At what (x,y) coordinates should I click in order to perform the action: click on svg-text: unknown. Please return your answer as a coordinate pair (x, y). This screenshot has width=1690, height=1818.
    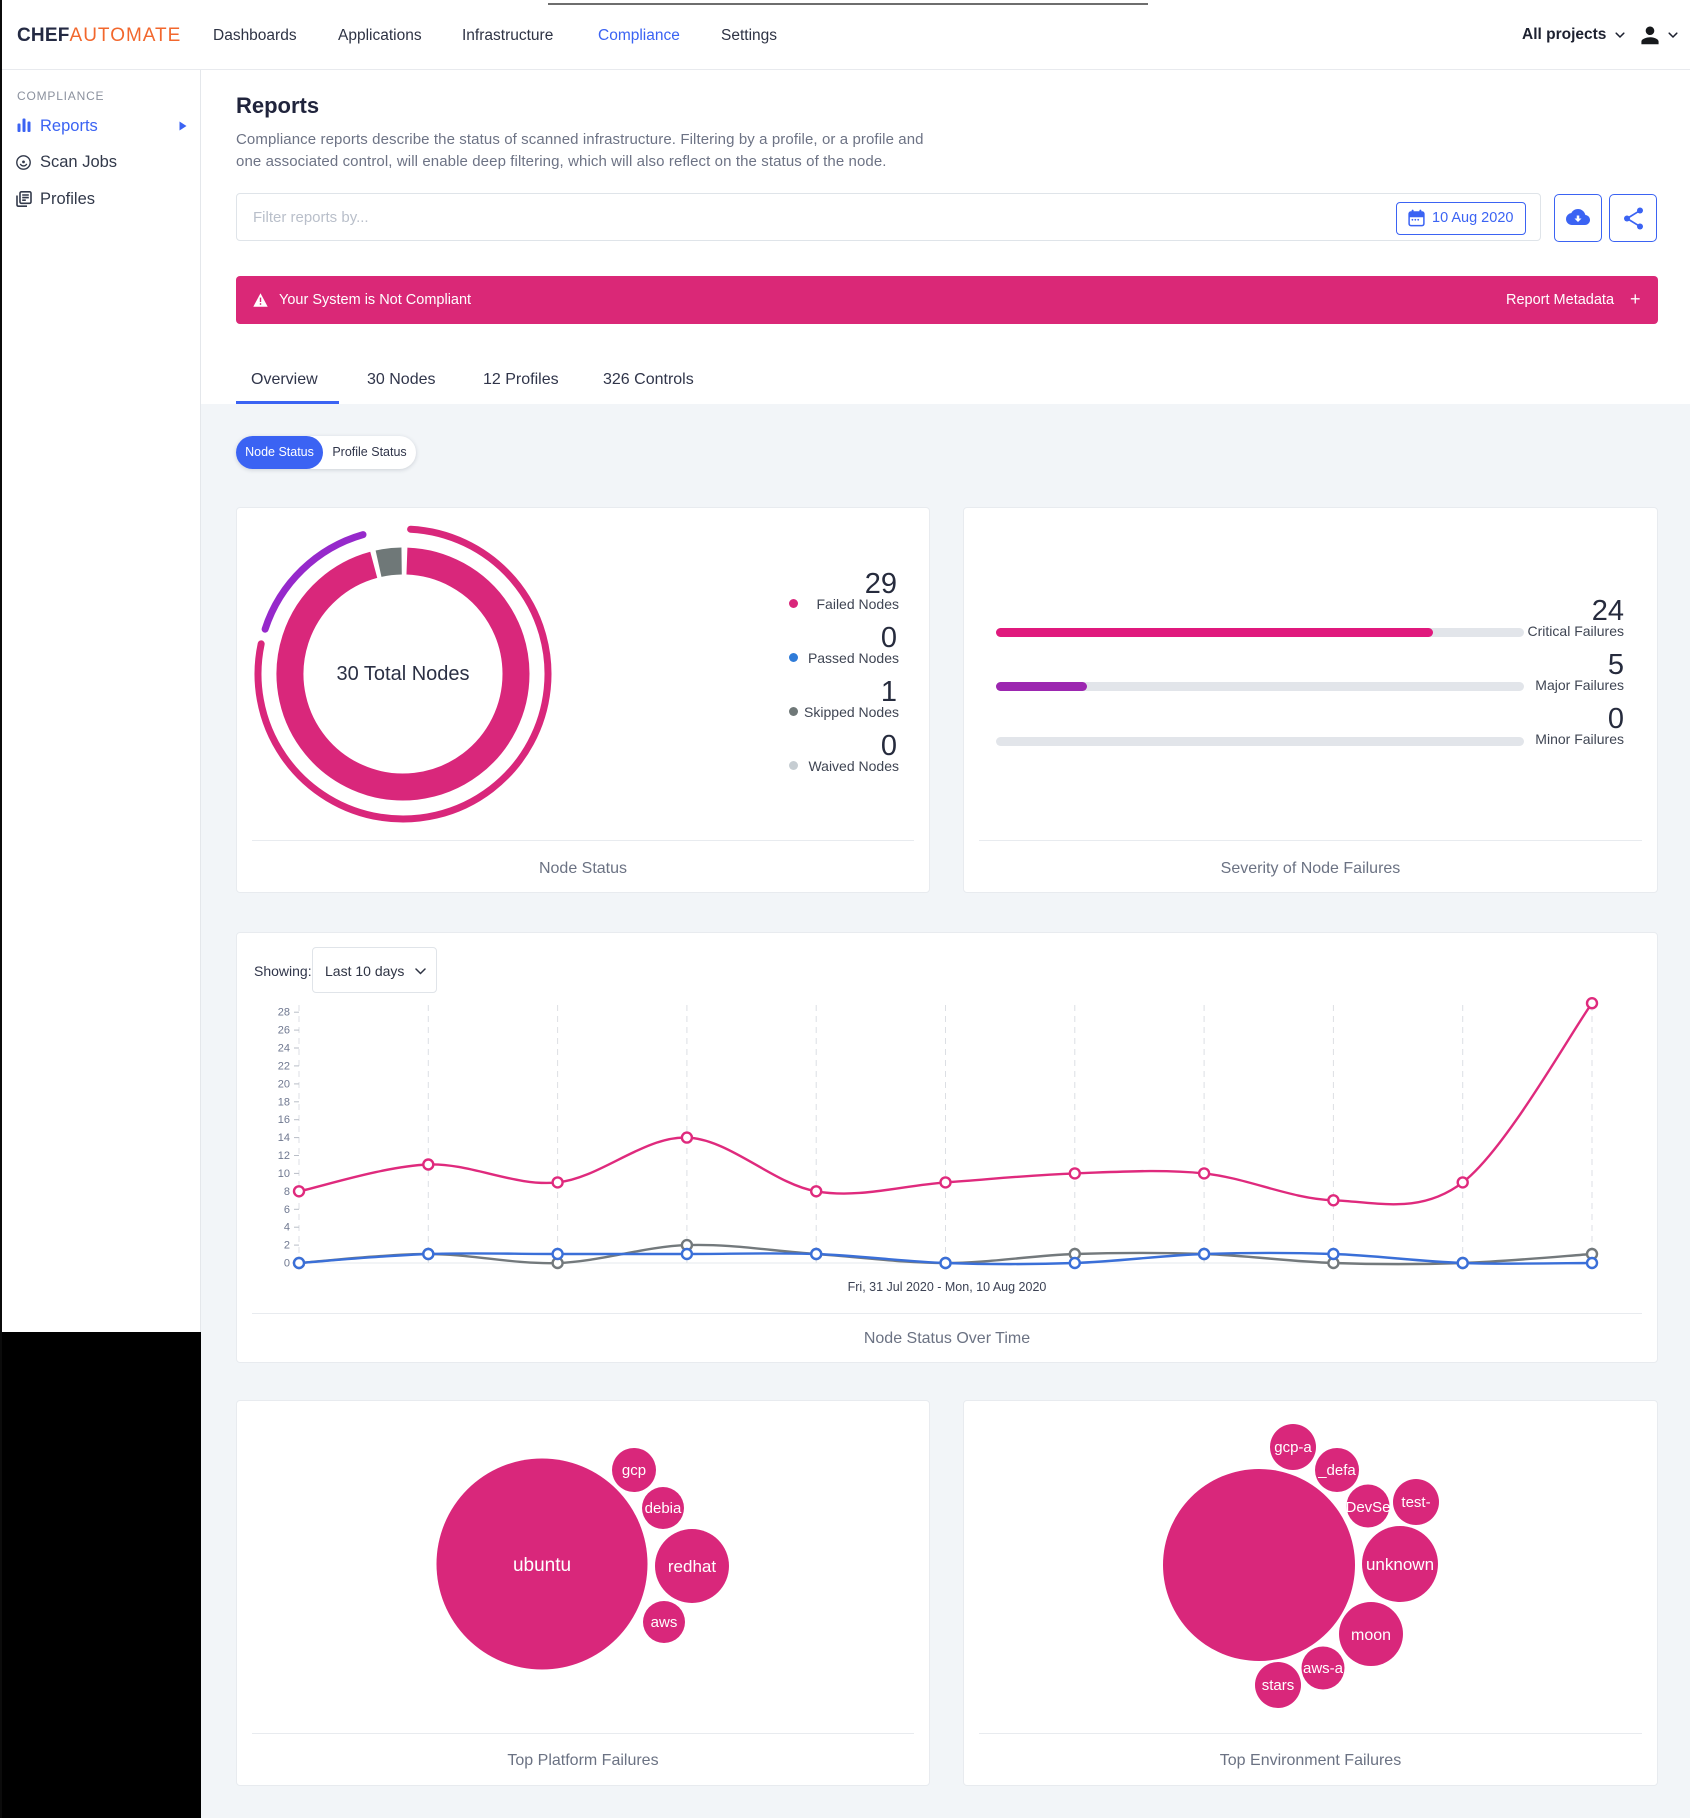
    Looking at the image, I should click on (1400, 1564).